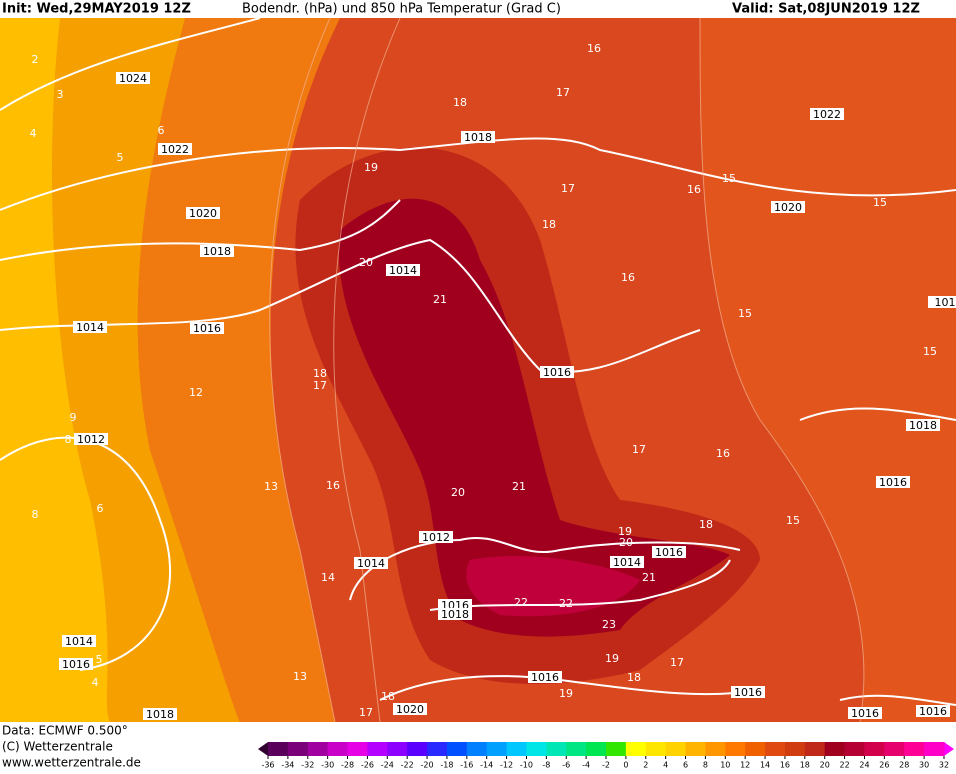 The image size is (956, 774). What do you see at coordinates (521, 602) in the screenshot?
I see `temperature-label: 22` at bounding box center [521, 602].